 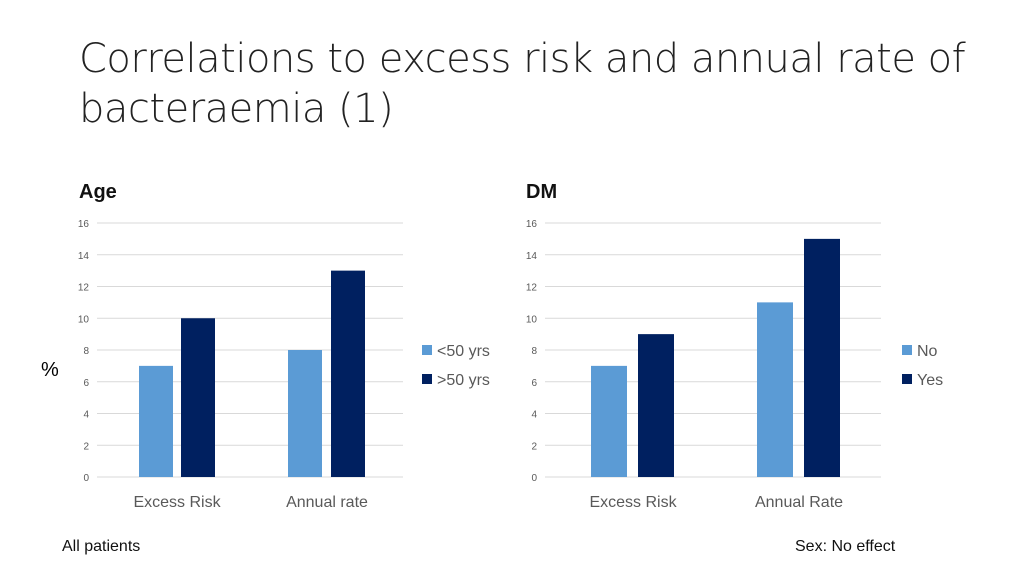 What do you see at coordinates (534, 383) in the screenshot?
I see `dm-y-tick-label: 6` at bounding box center [534, 383].